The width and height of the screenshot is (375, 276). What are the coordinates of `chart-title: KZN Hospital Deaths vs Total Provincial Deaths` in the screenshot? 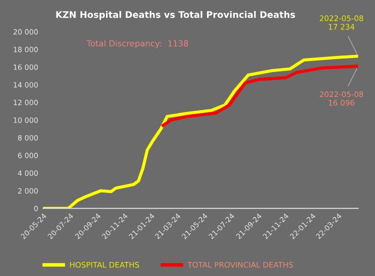 It's located at (176, 15).